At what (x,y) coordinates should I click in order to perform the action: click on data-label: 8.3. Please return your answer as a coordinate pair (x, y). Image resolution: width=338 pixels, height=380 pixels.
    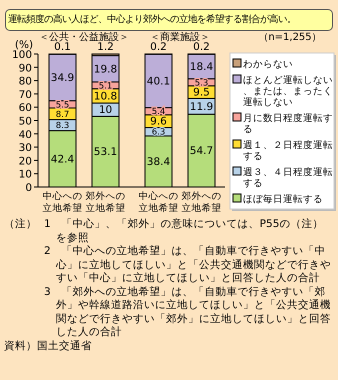
    Looking at the image, I should click on (63, 126).